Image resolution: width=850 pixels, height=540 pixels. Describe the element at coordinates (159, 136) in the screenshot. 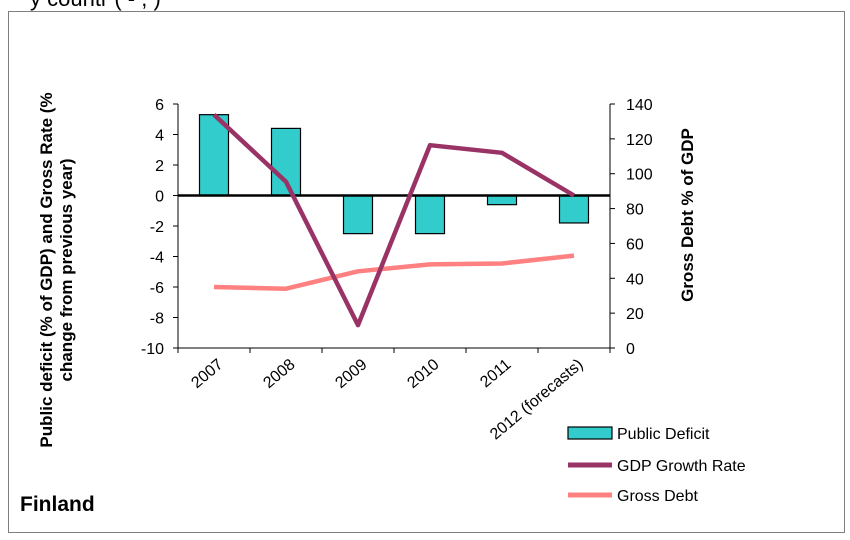

I see `left-axis-tick-label: 4` at that location.